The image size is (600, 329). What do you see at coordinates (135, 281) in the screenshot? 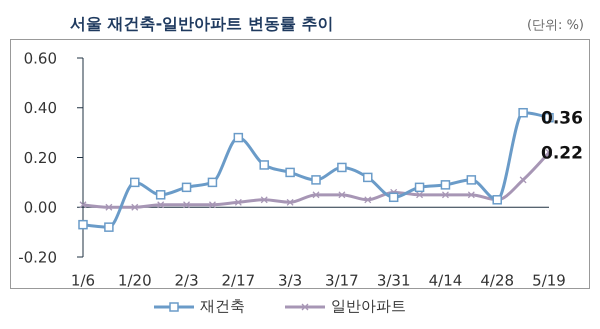
I see `x-tick-label: 1/20` at bounding box center [135, 281].